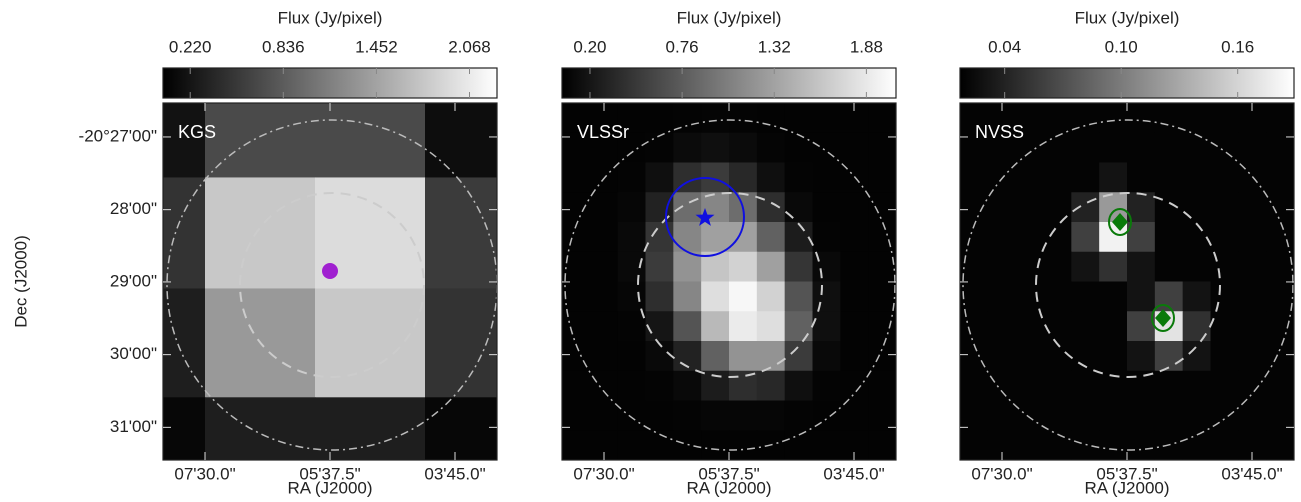 This screenshot has height=502, width=1301. I want to click on y-axis-label: Dec (J2000), so click(20, 281).